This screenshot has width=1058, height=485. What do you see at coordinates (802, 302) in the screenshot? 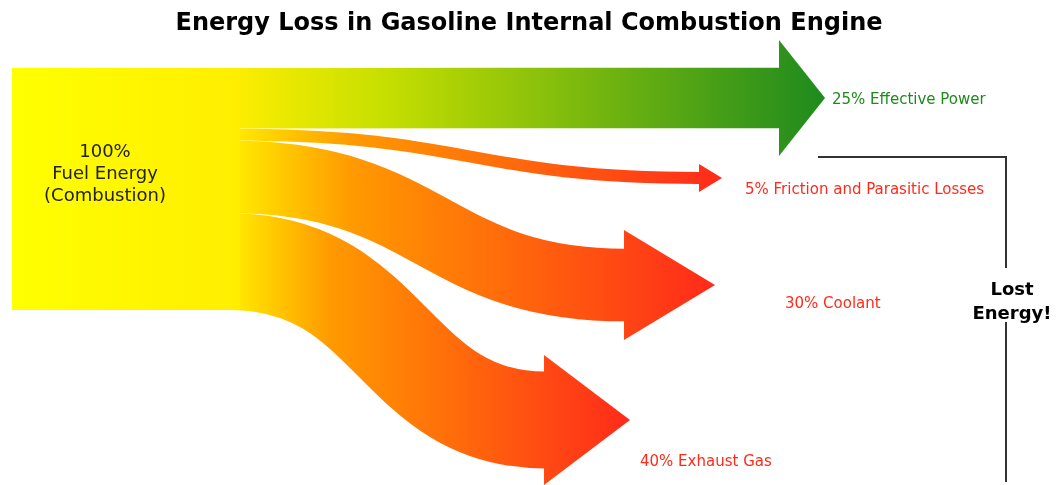
I see `data-label: 30%` at bounding box center [802, 302].